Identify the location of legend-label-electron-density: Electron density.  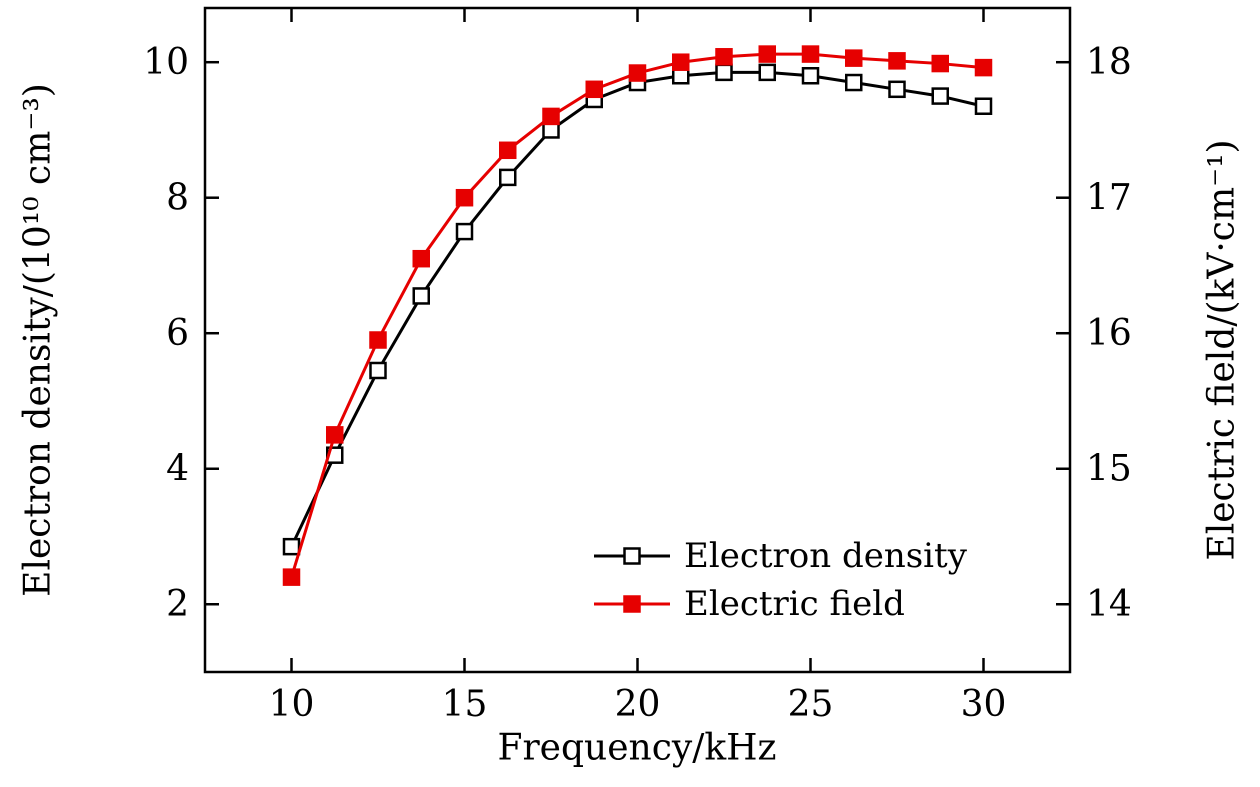
(825, 556).